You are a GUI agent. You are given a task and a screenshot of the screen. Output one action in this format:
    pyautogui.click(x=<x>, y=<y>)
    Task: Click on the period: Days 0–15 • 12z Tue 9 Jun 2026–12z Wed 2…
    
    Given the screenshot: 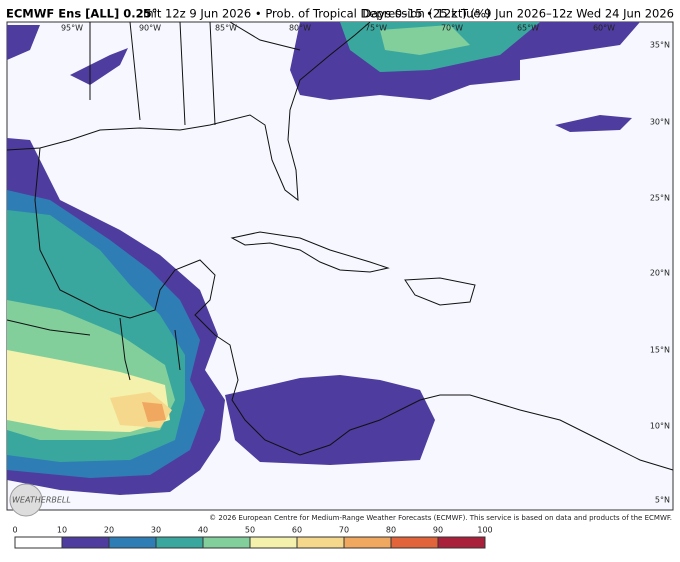 What is the action you would take?
    pyautogui.click(x=518, y=14)
    